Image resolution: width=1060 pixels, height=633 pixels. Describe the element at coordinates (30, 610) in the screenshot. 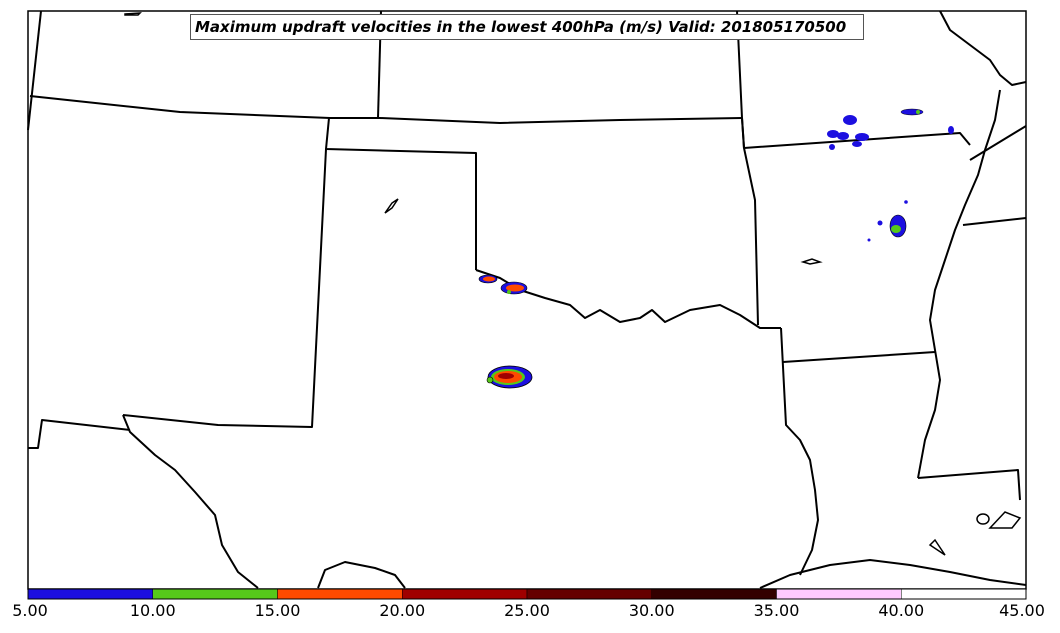

I see `colorbar-tick-label: 5.00` at that location.